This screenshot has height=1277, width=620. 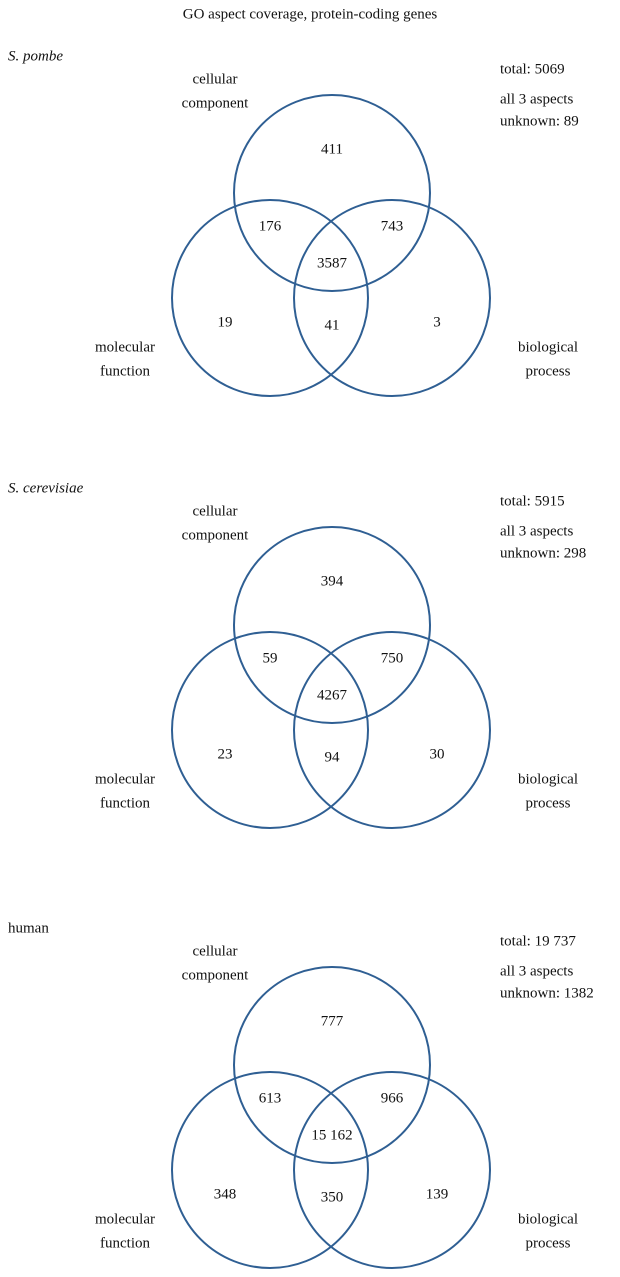 I want to click on region-count: 411, so click(x=332, y=149).